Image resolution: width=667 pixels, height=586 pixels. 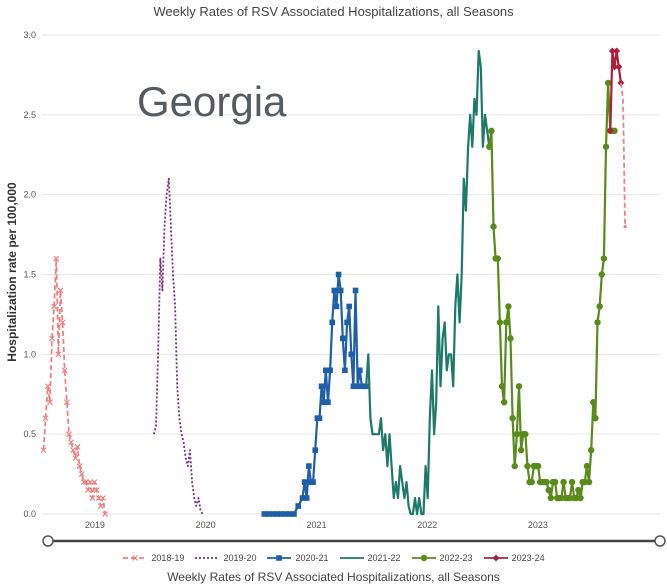 I want to click on y-tick-label: 3.0, so click(x=29, y=35).